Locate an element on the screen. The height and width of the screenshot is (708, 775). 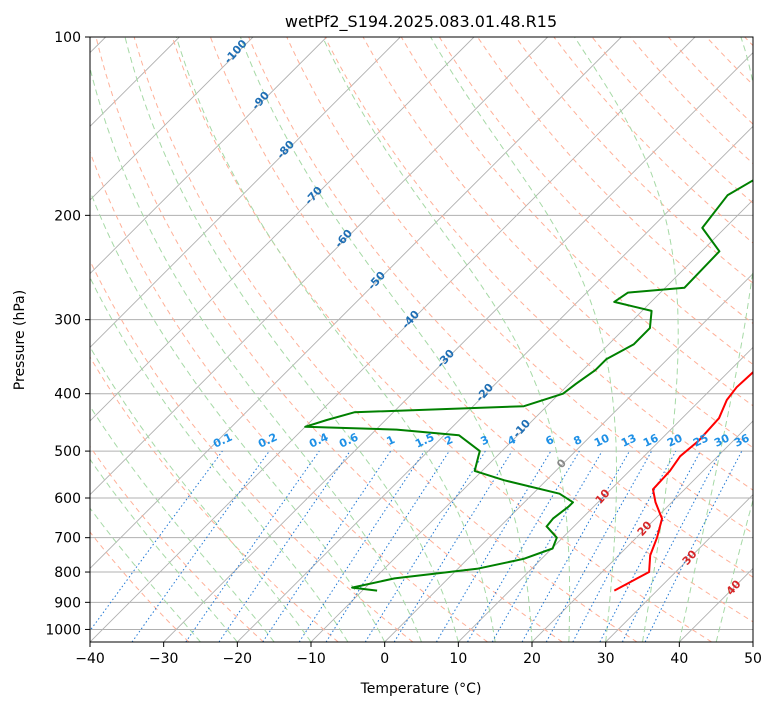
y-axis-label: Pressure (hPa) is located at coordinates (20, 340).